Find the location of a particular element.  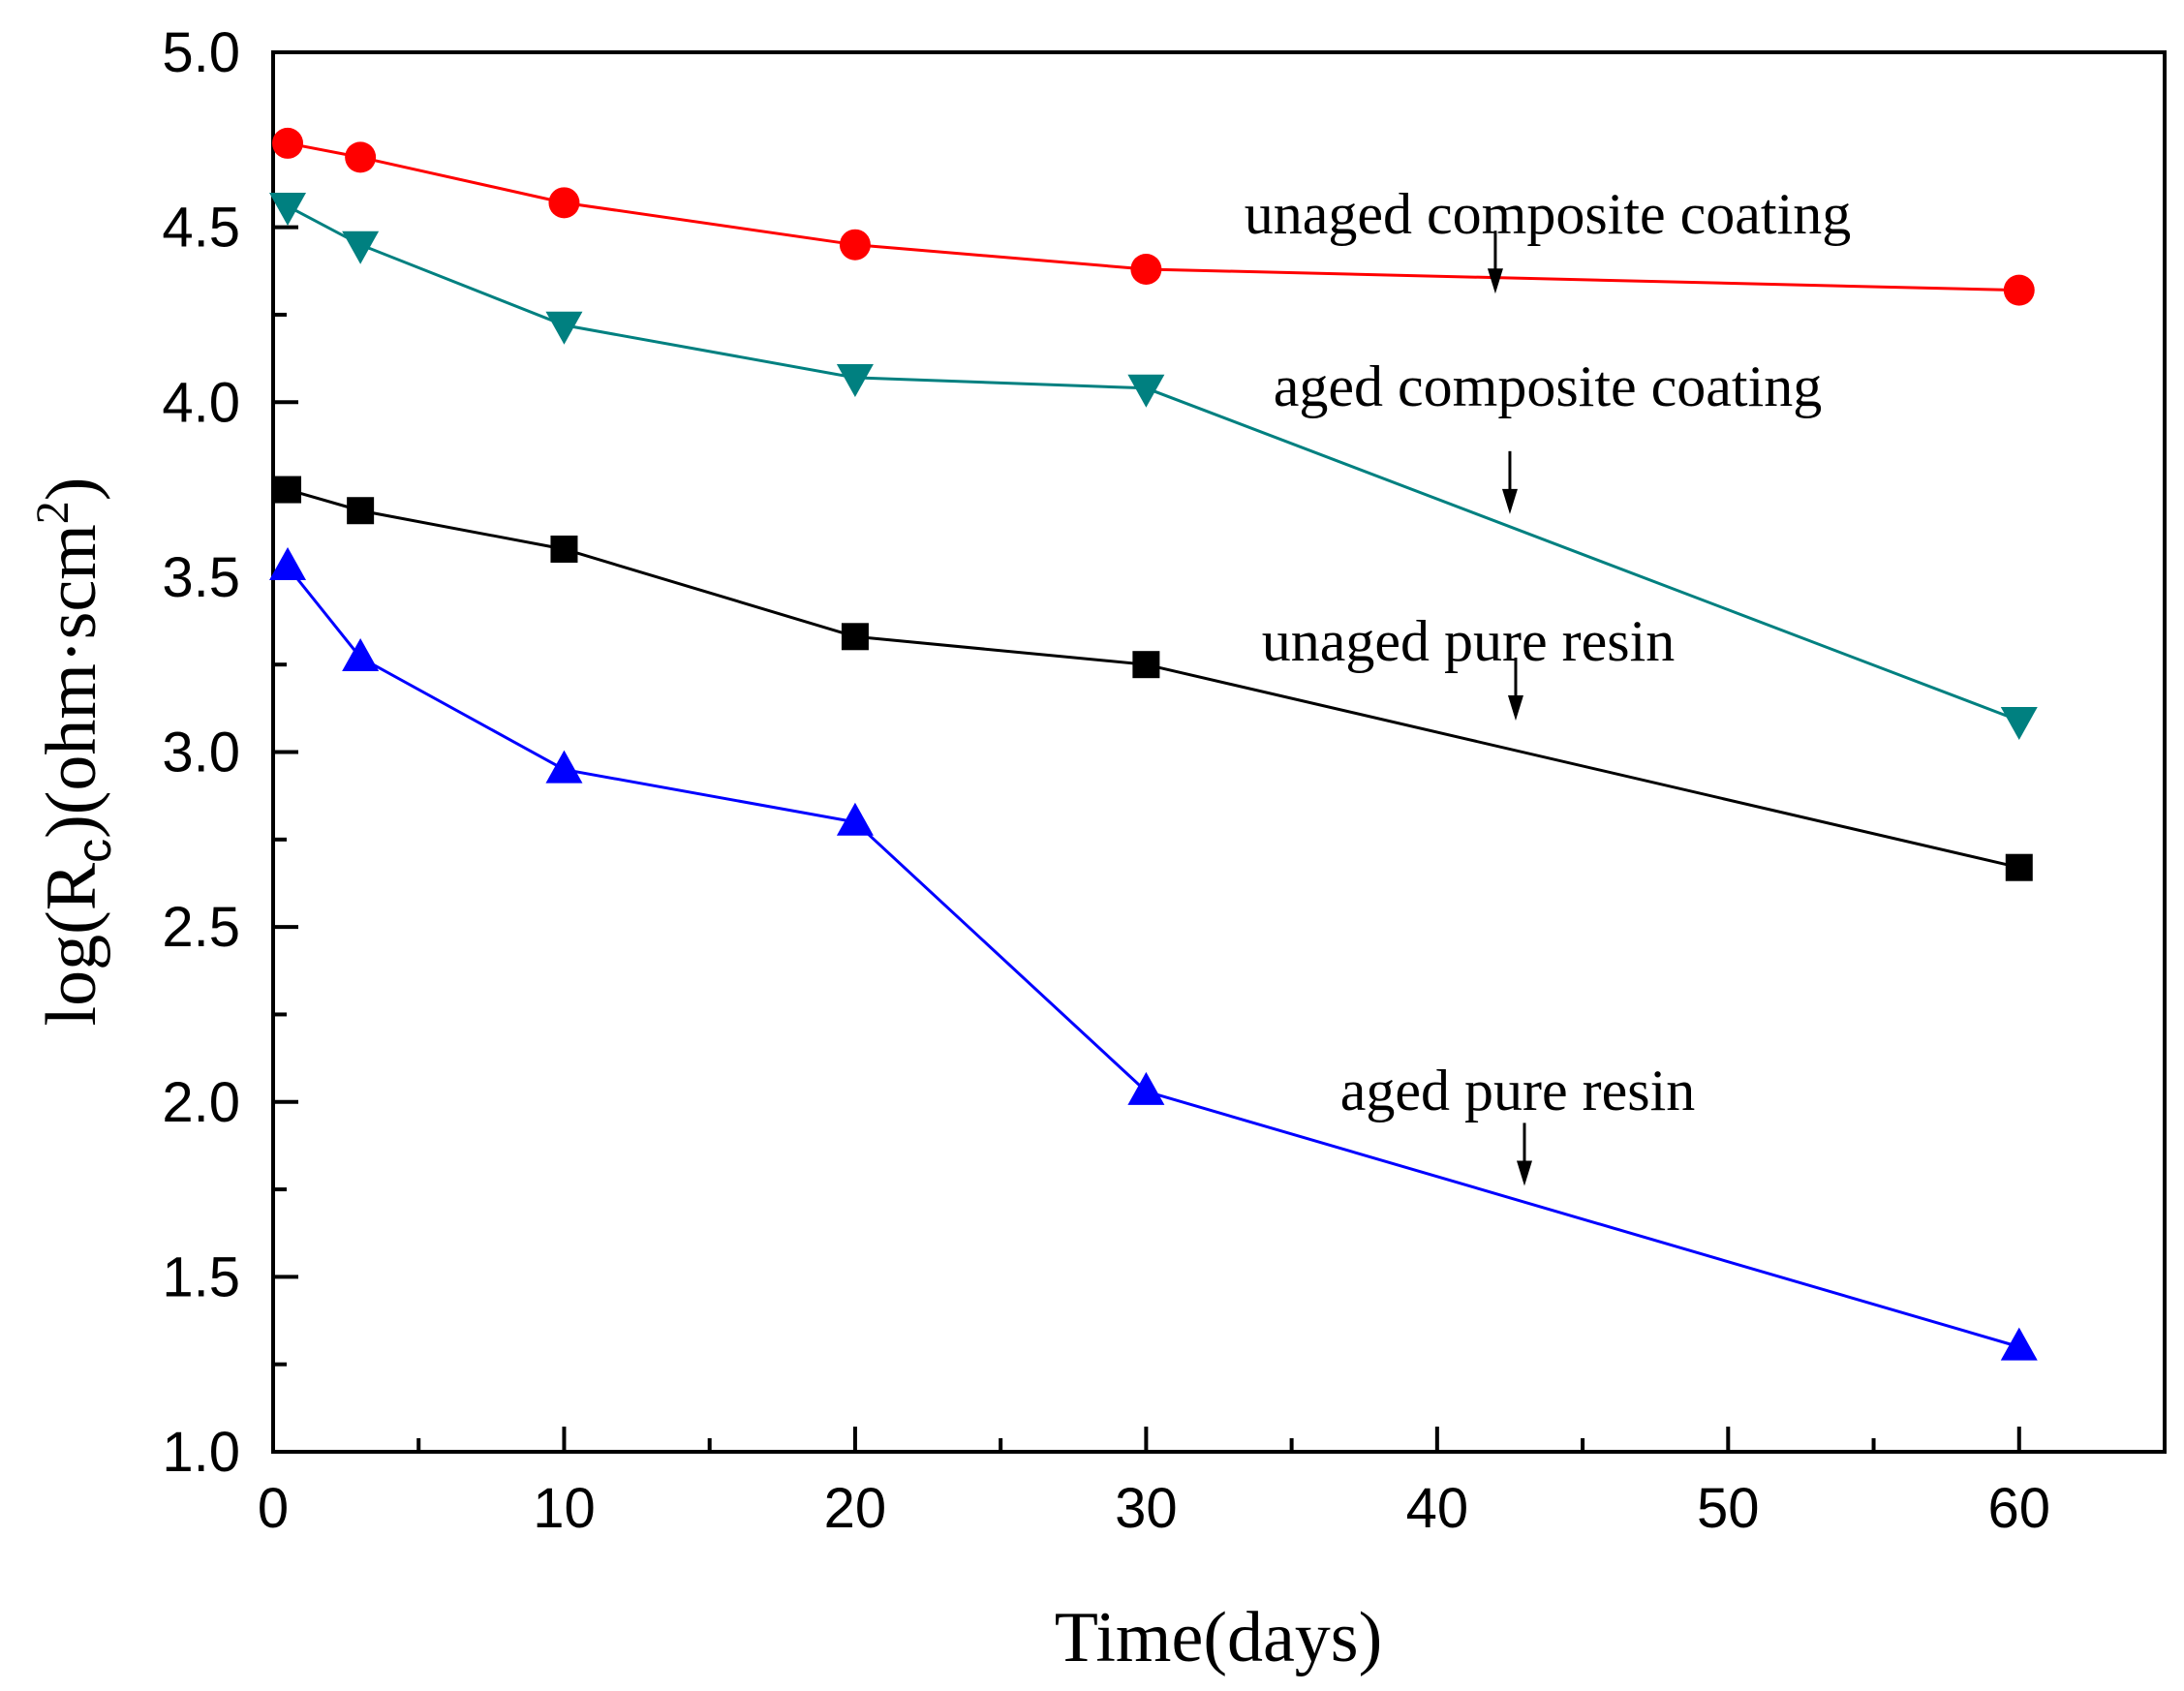

x-tick-label: 0 is located at coordinates (274, 1509).